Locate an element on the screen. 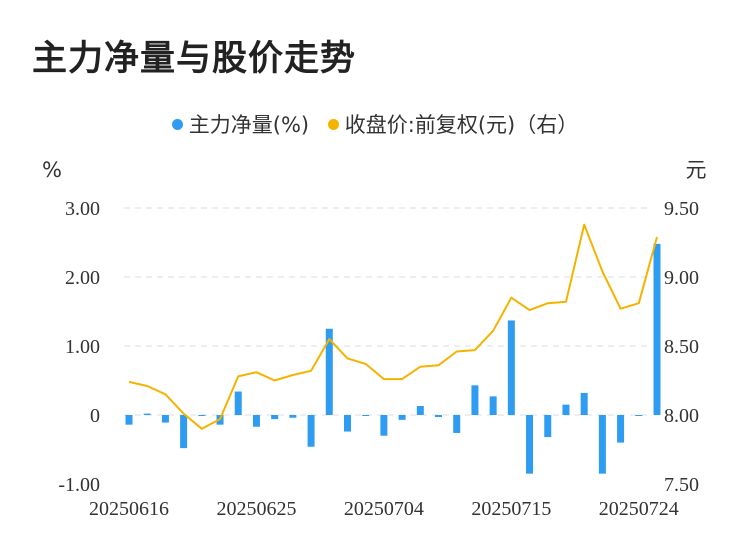 This screenshot has height=558, width=750. y-left-tick-label: 3.00 is located at coordinates (82, 209).